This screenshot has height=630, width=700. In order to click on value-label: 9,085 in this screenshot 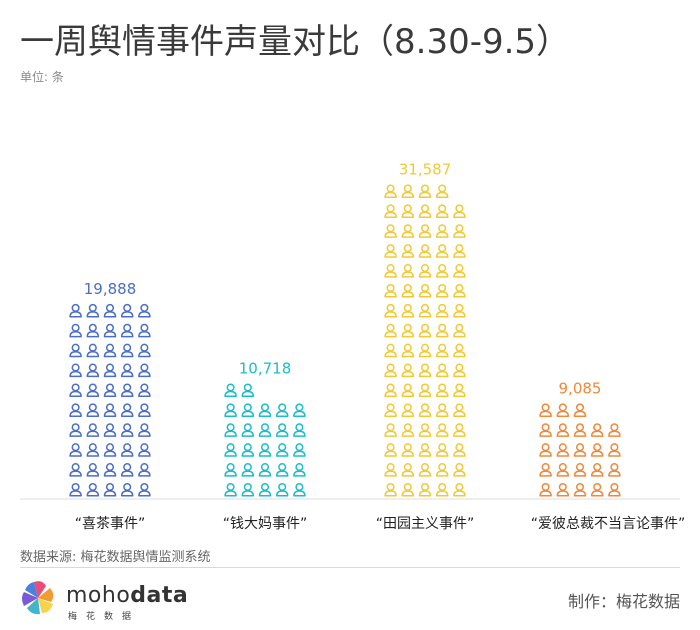, I will do `click(580, 388)`.